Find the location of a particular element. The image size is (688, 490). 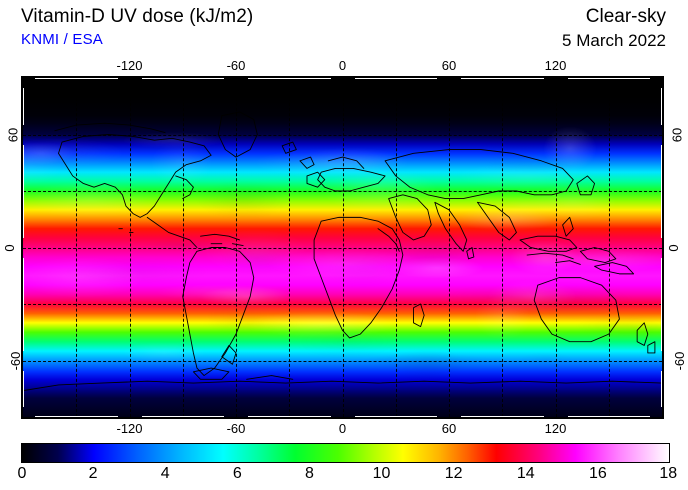

page-title: Vitamin-D UV dose (kJ/m2) is located at coordinates (137, 16).